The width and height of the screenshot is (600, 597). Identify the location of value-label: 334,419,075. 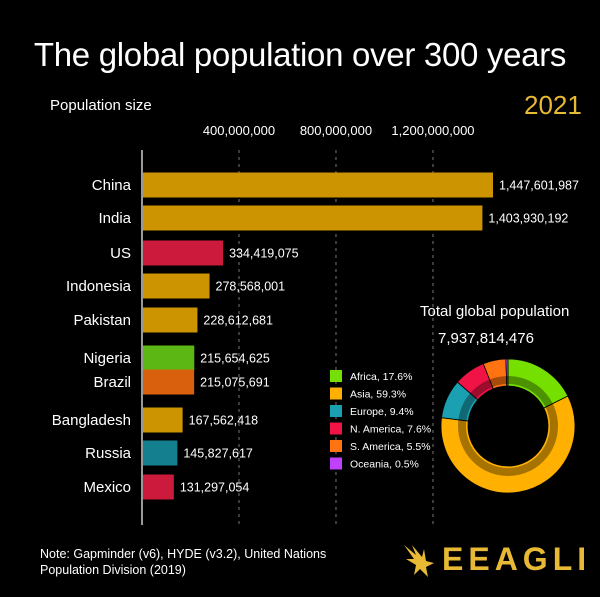
(264, 254).